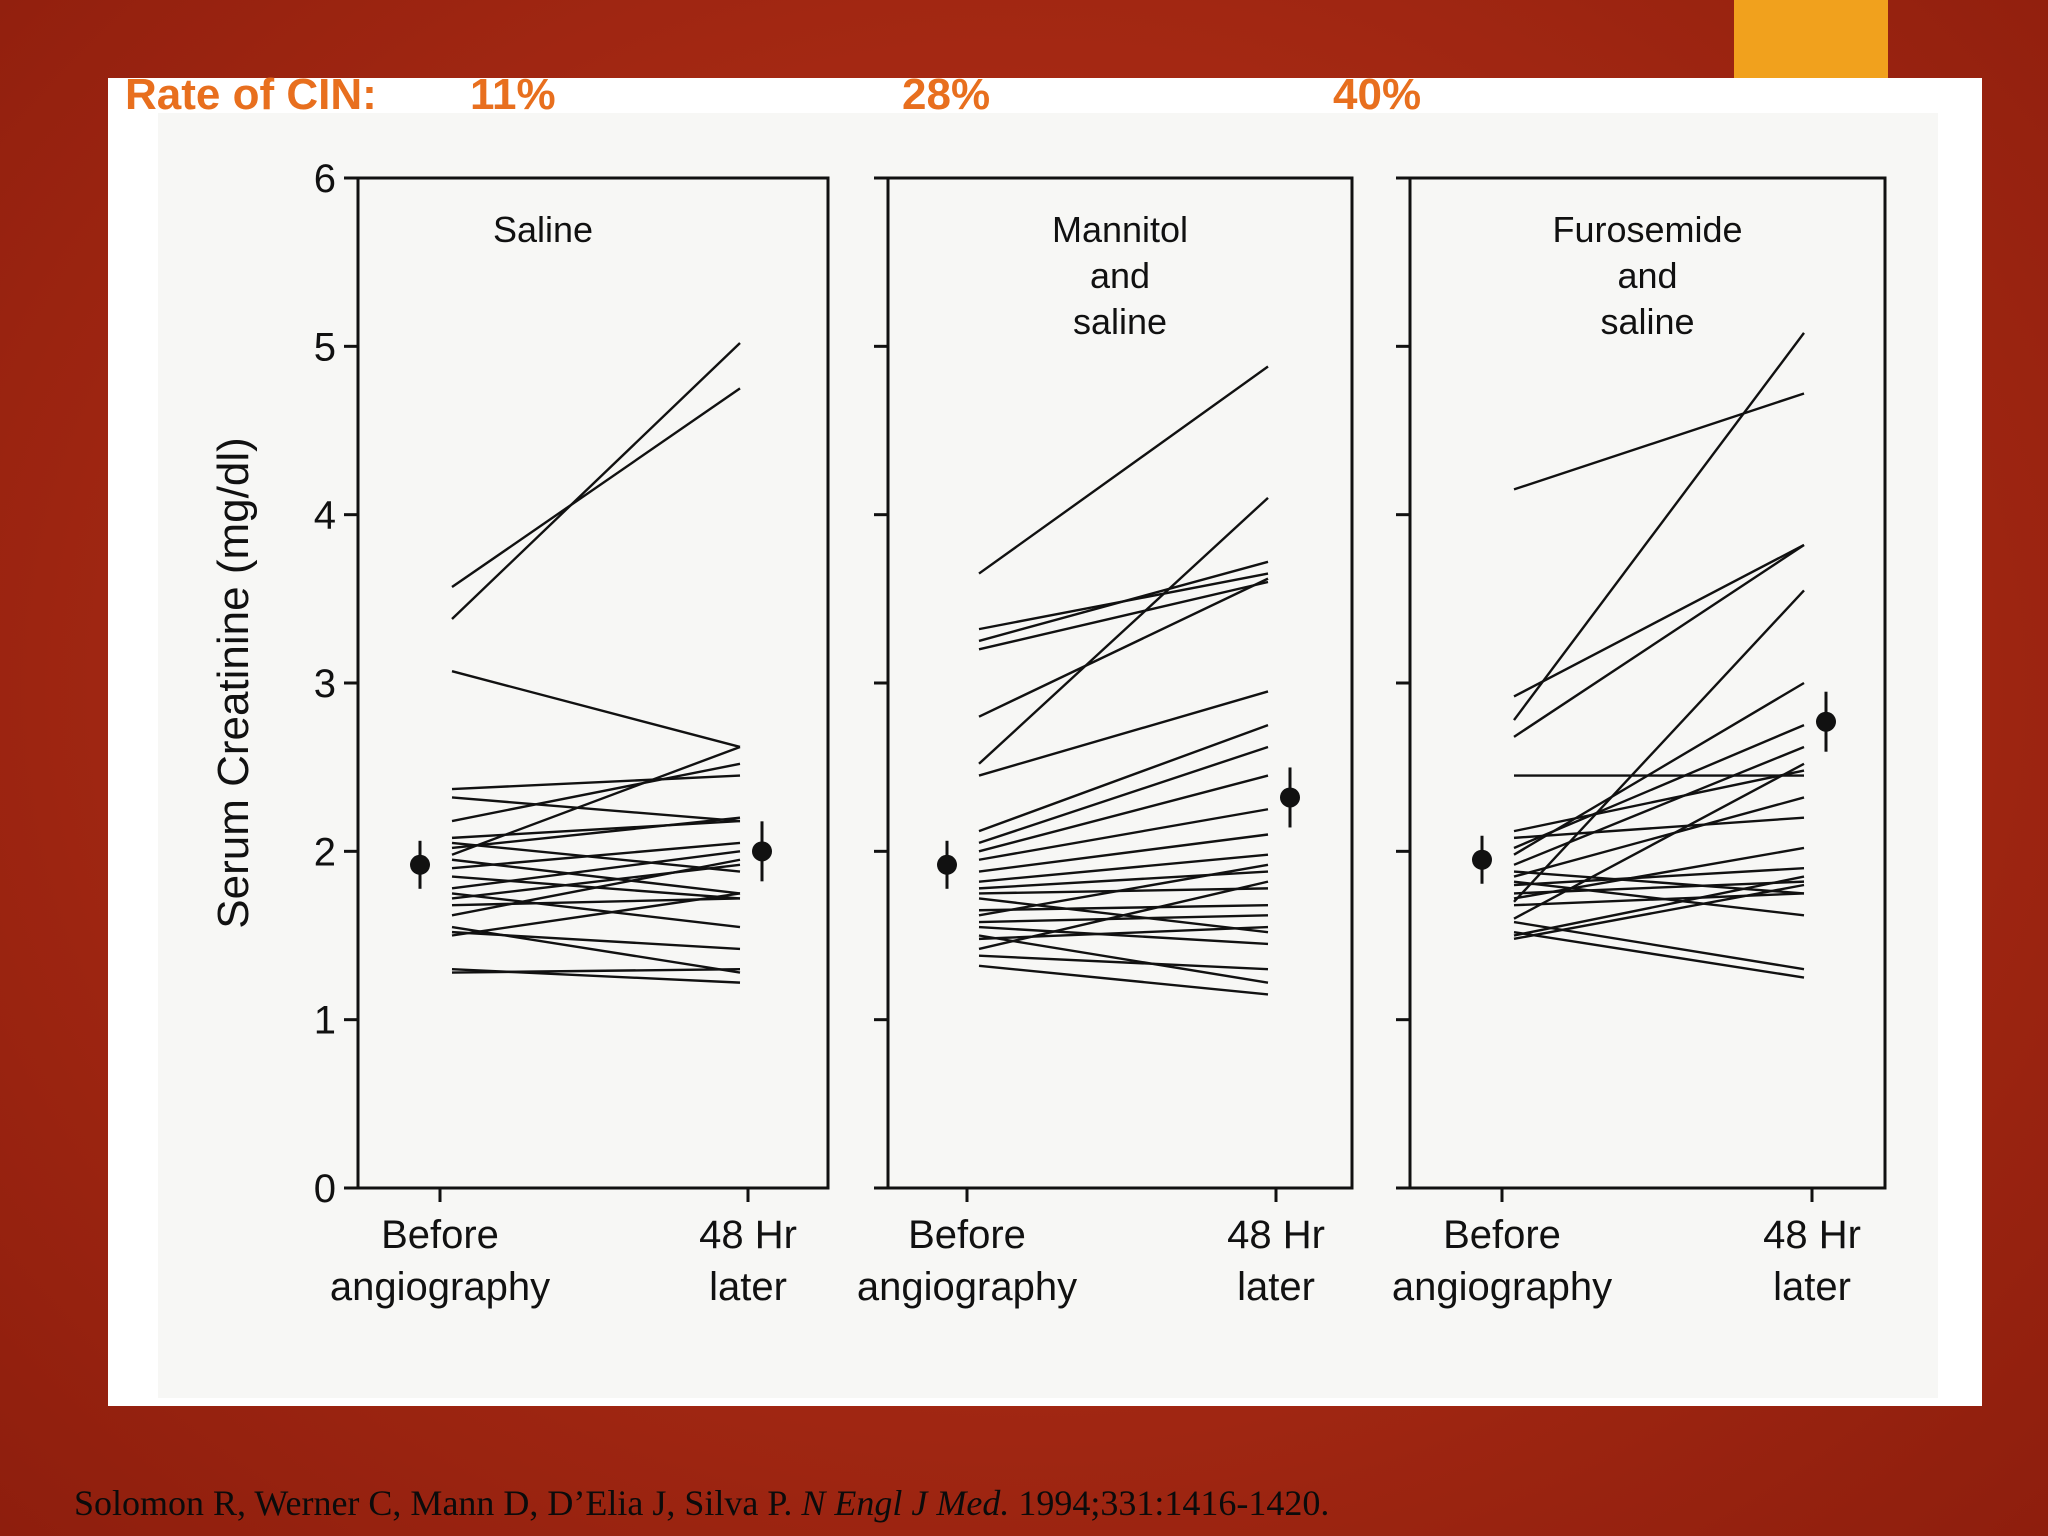 The height and width of the screenshot is (1536, 2048). What do you see at coordinates (905, 1503) in the screenshot?
I see `citation-journal: N Engl J Med.` at bounding box center [905, 1503].